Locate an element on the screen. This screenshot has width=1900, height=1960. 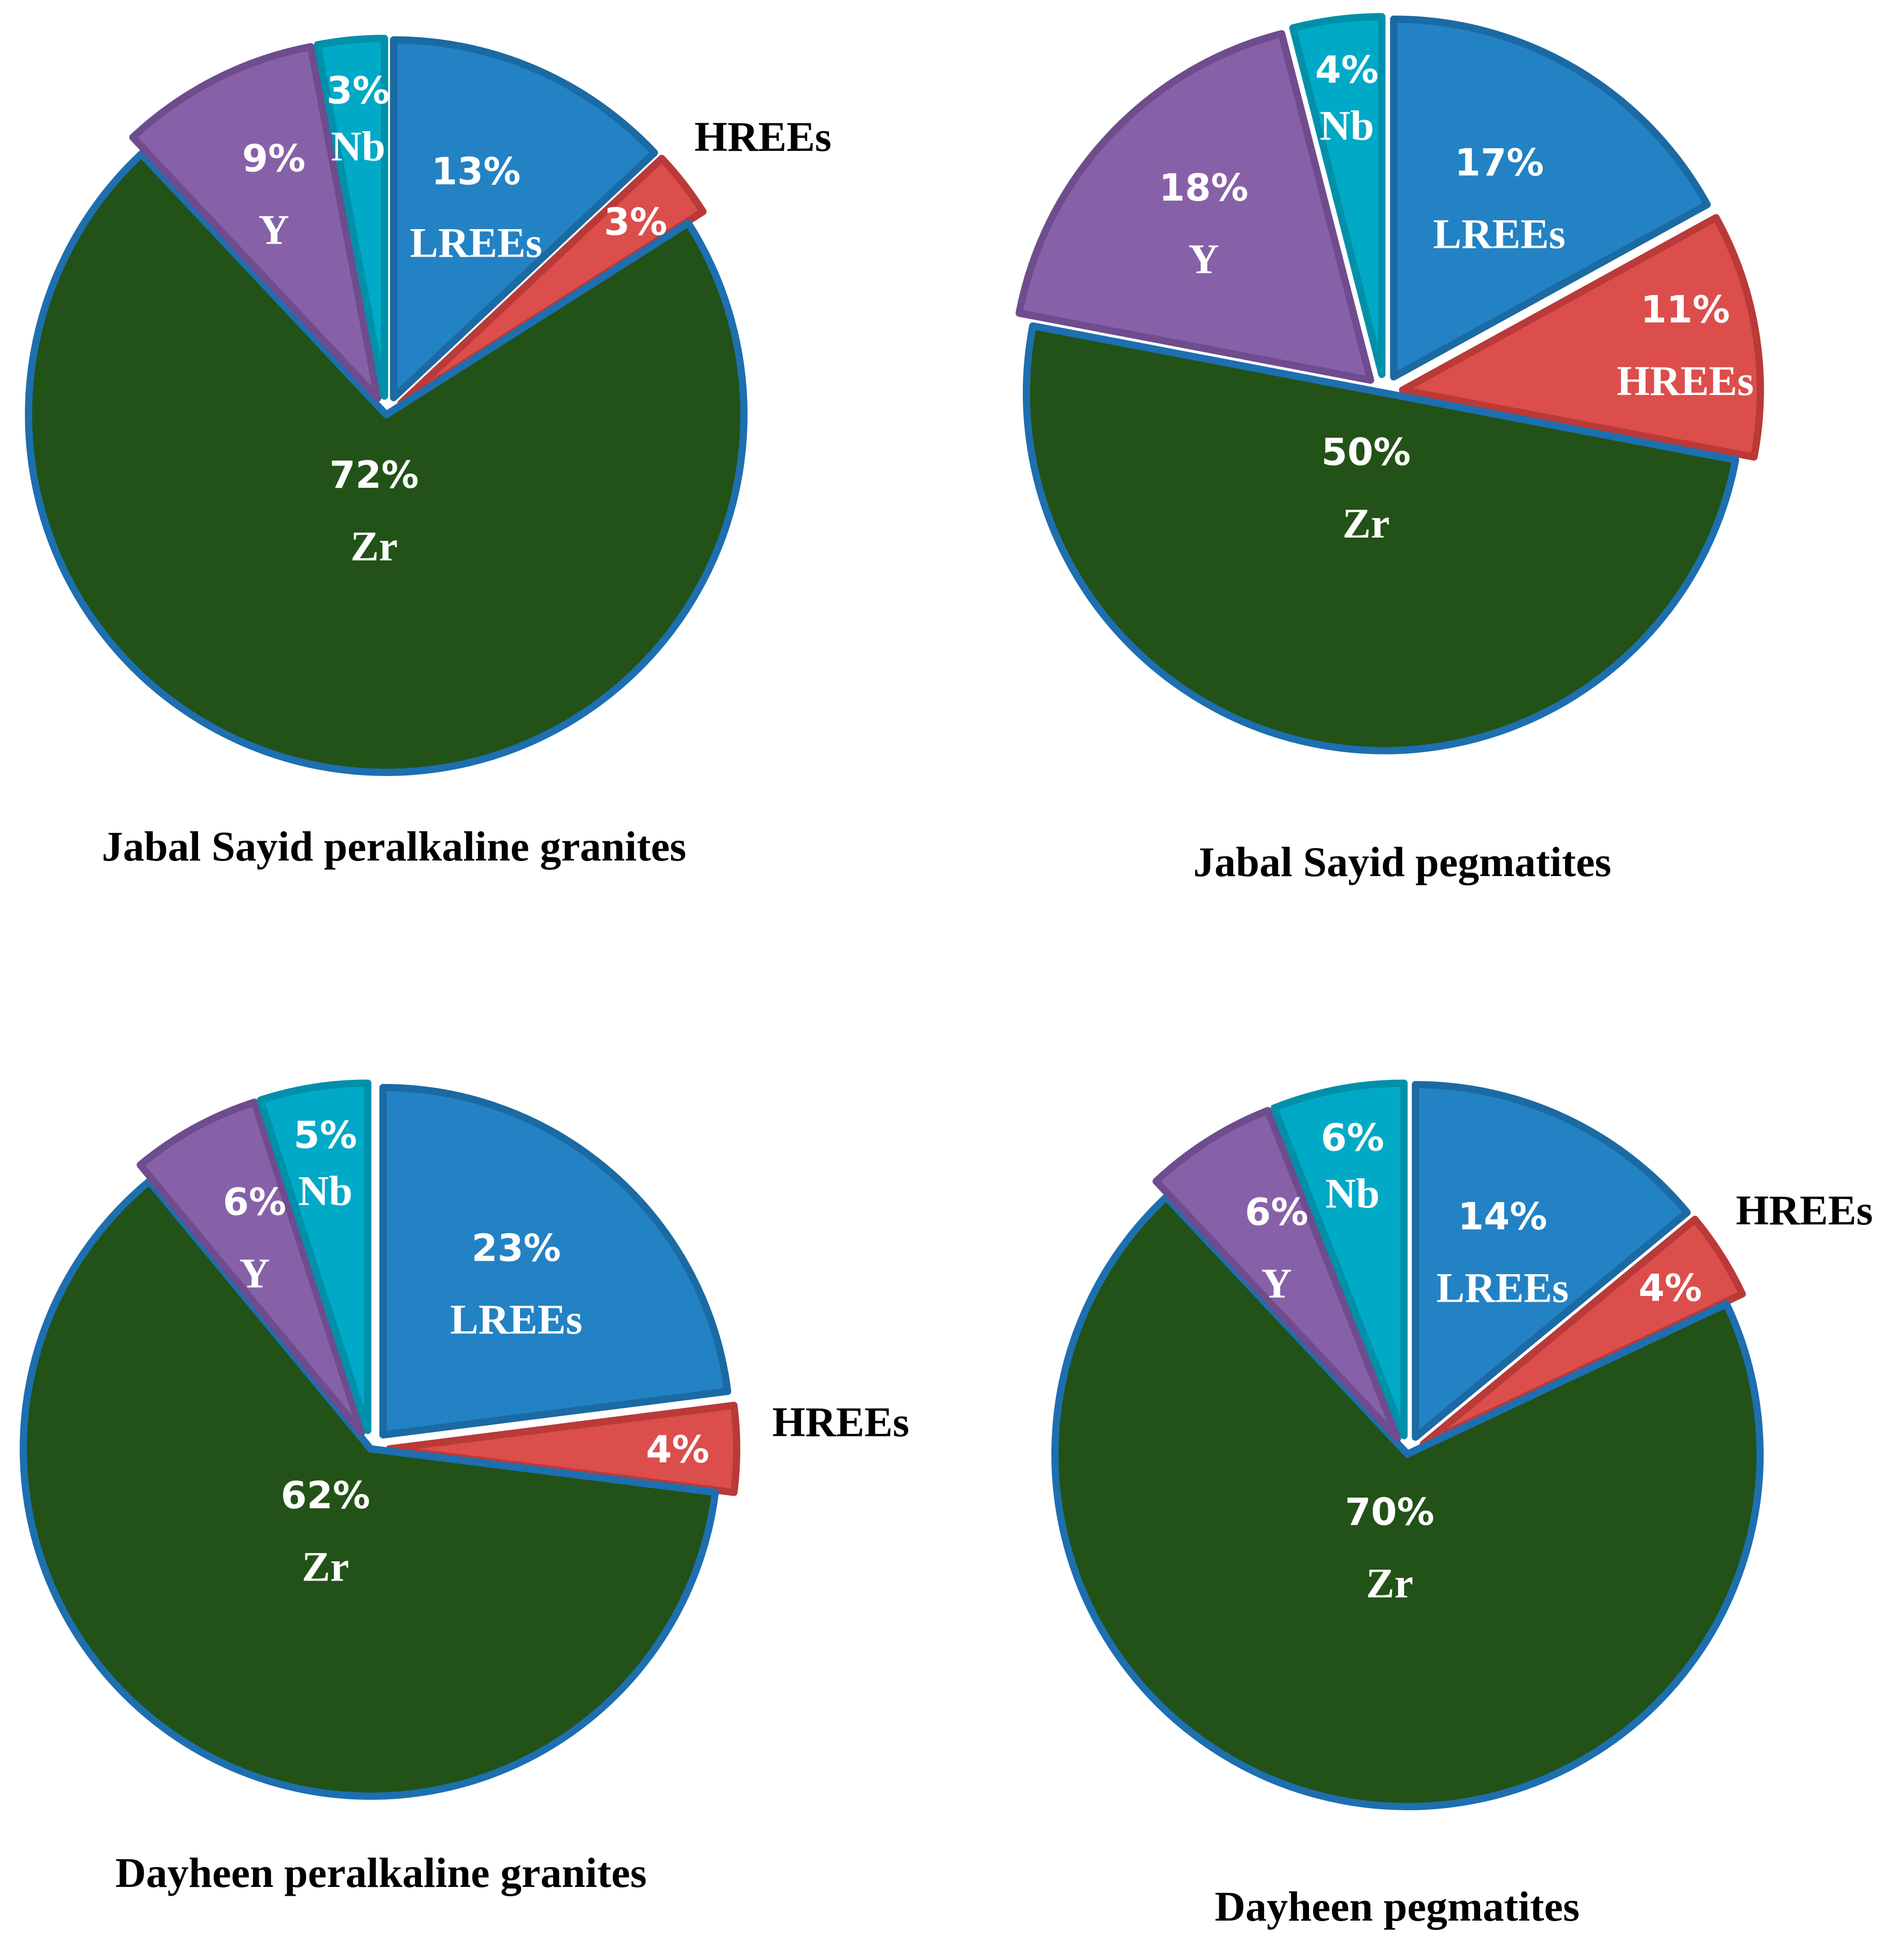
slice-percent-label: 72% is located at coordinates (374, 475).